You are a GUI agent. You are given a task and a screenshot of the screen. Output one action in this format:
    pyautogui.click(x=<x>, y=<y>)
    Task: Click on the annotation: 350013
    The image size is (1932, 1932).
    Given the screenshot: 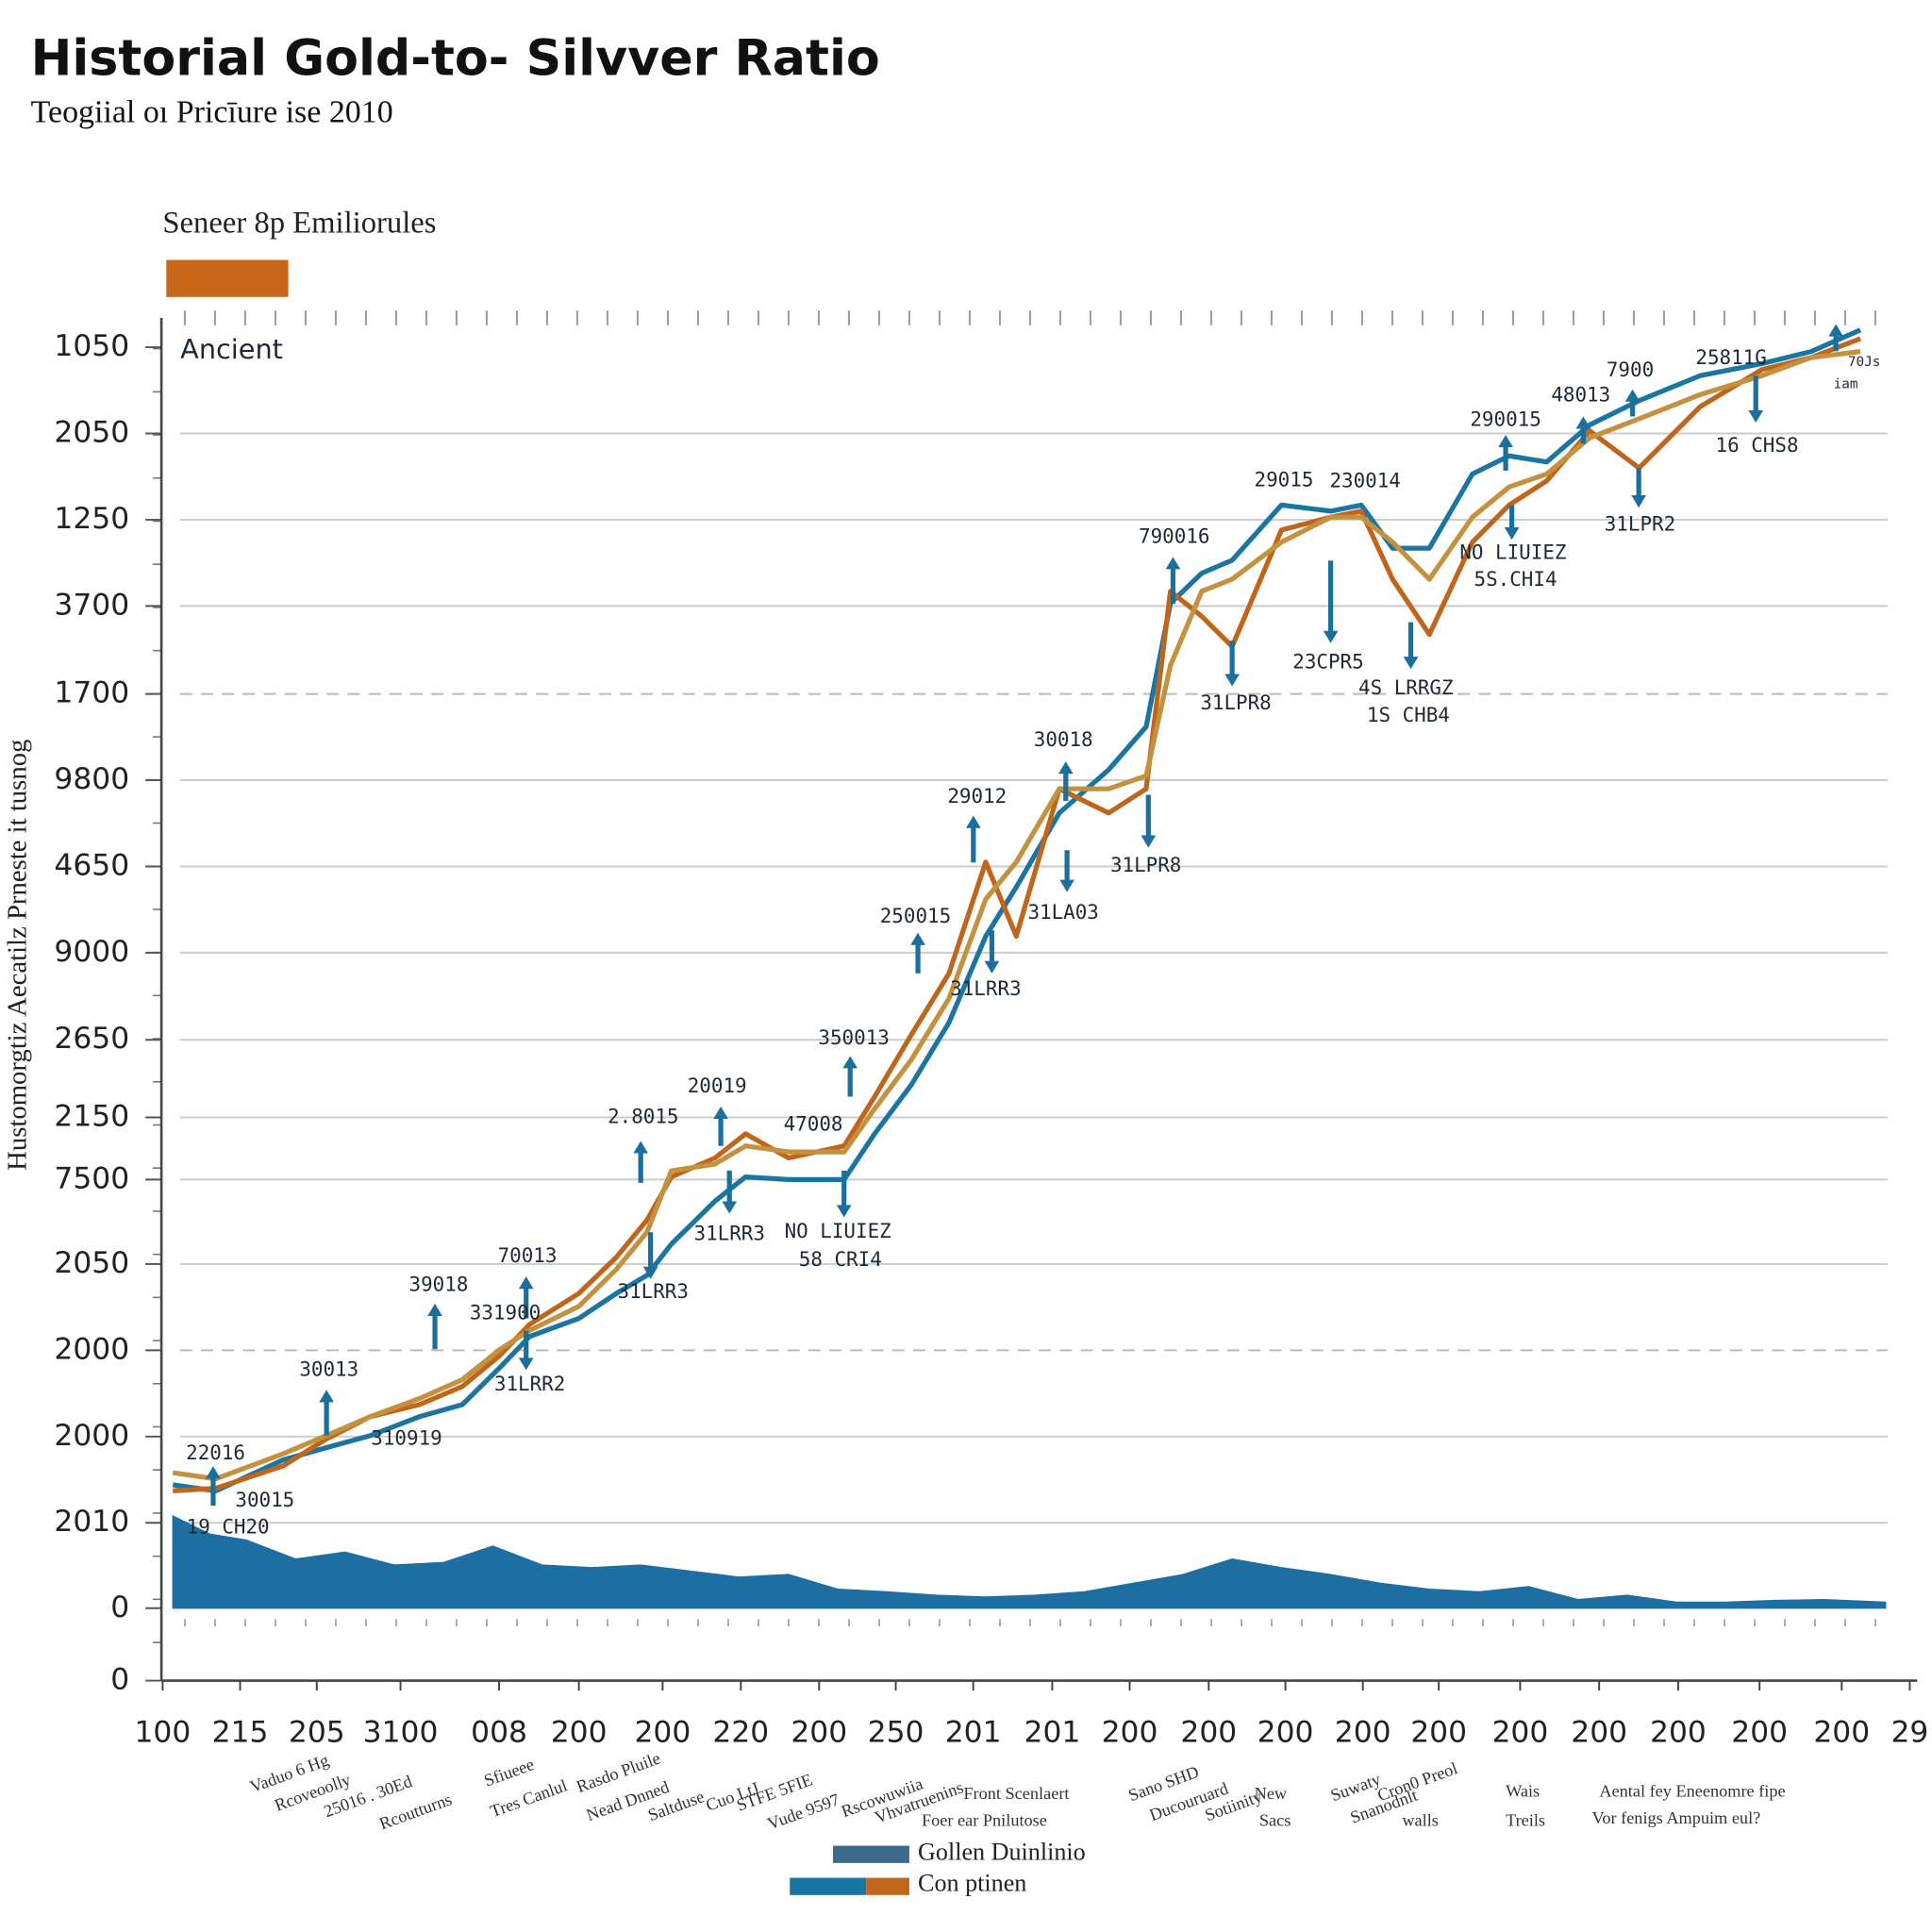 What is the action you would take?
    pyautogui.click(x=854, y=1037)
    